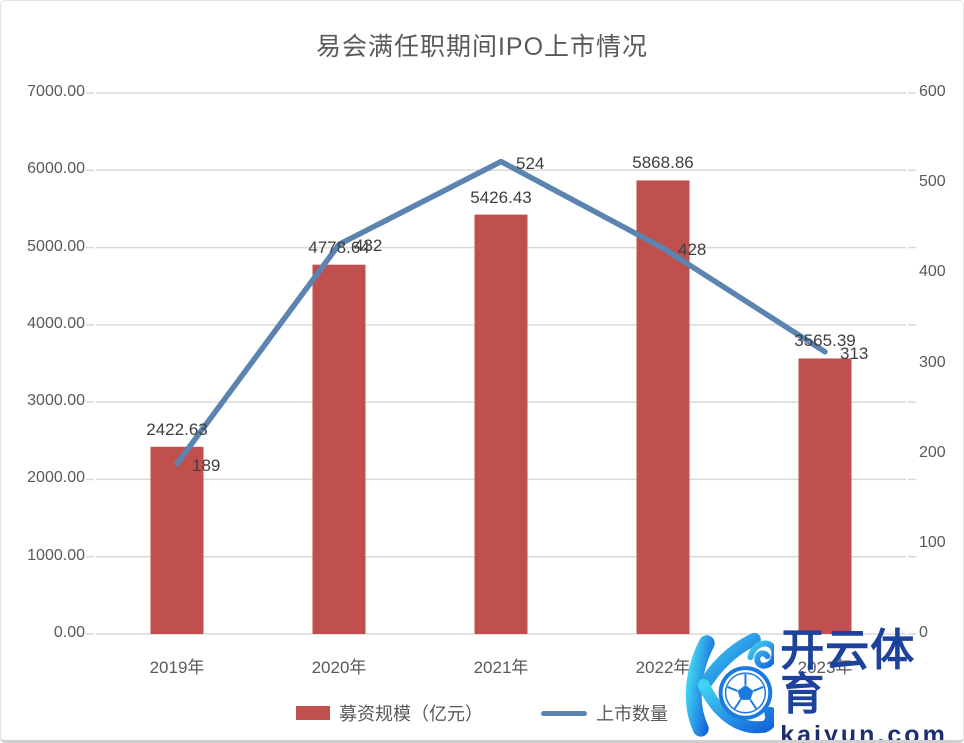 The image size is (964, 743). Describe the element at coordinates (663, 163) in the screenshot. I see `bar-data-label: 5868.86` at that location.